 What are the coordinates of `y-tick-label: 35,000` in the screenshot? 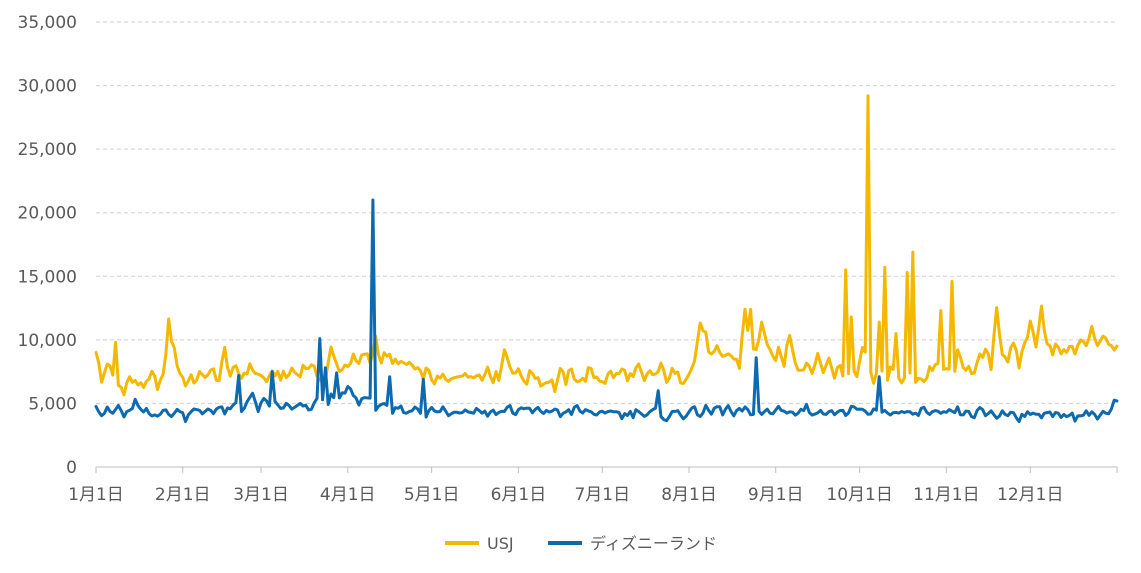 It's located at (47, 23).